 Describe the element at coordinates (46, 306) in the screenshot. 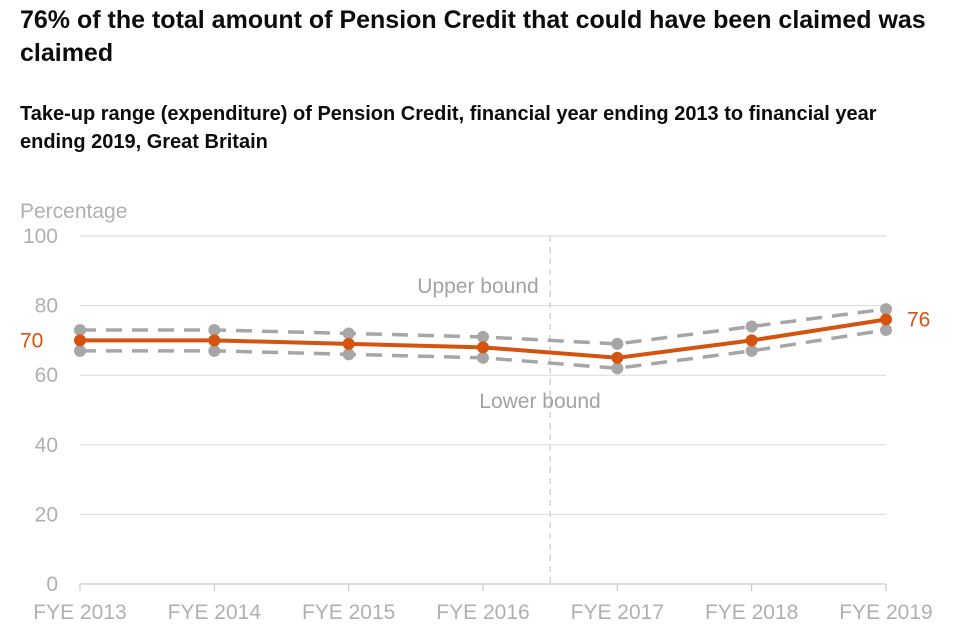

I see `y-tick-label-80: 80` at that location.